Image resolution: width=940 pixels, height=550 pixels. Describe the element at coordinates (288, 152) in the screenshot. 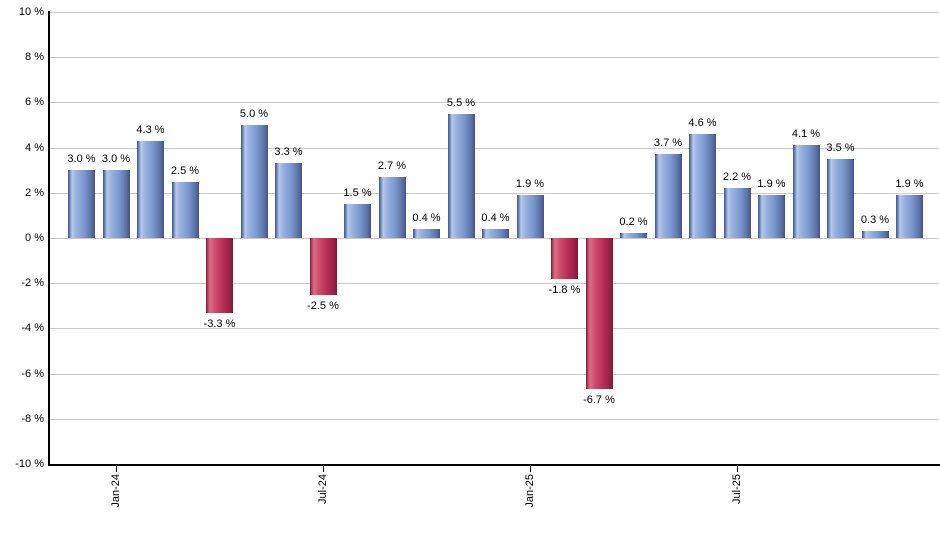

I see `bar-value-label: 3.3 %` at that location.